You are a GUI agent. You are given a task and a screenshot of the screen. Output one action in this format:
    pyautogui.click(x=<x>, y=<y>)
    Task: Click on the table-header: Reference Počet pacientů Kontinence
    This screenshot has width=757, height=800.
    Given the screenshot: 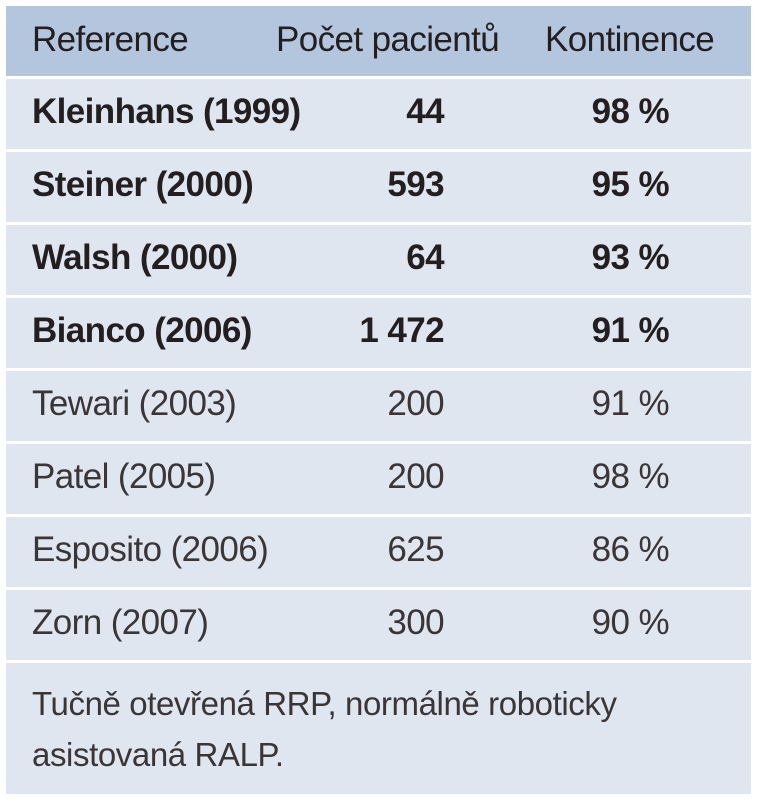 What is the action you would take?
    pyautogui.click(x=378, y=41)
    